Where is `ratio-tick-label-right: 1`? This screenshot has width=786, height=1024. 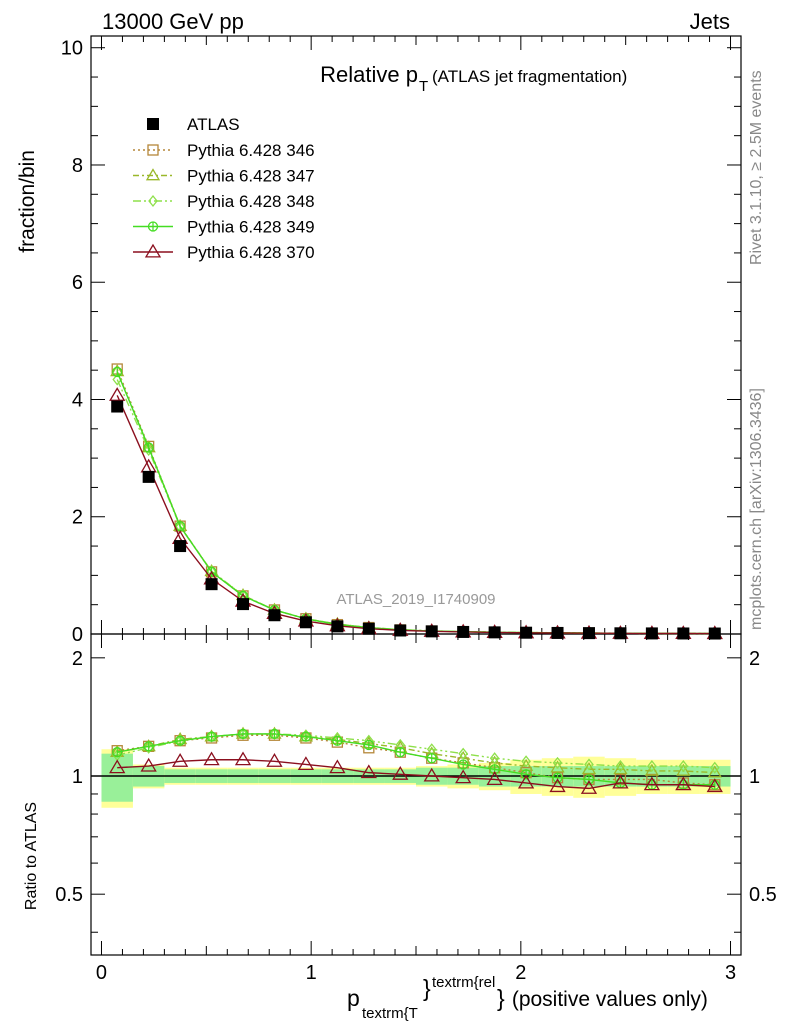
ratio-tick-label-right: 1 is located at coordinates (754, 777).